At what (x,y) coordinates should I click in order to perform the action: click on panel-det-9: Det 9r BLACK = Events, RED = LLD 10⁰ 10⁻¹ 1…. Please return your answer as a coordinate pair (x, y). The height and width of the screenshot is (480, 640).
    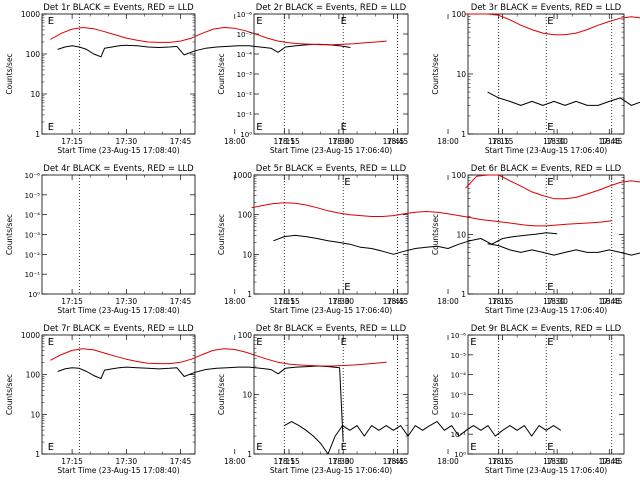
    Looking at the image, I should click on (528, 399).